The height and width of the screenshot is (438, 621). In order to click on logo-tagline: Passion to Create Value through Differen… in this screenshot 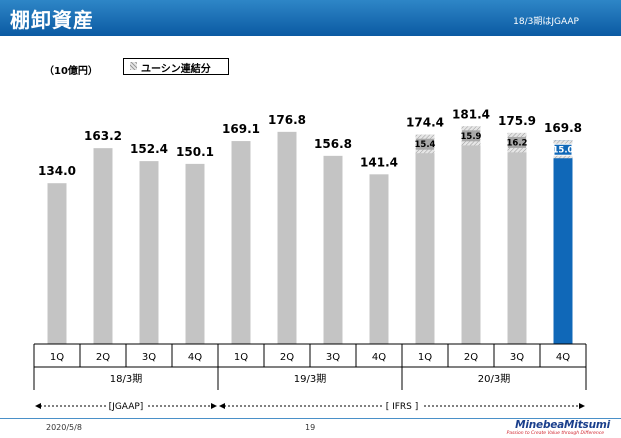, I will do `click(555, 433)`.